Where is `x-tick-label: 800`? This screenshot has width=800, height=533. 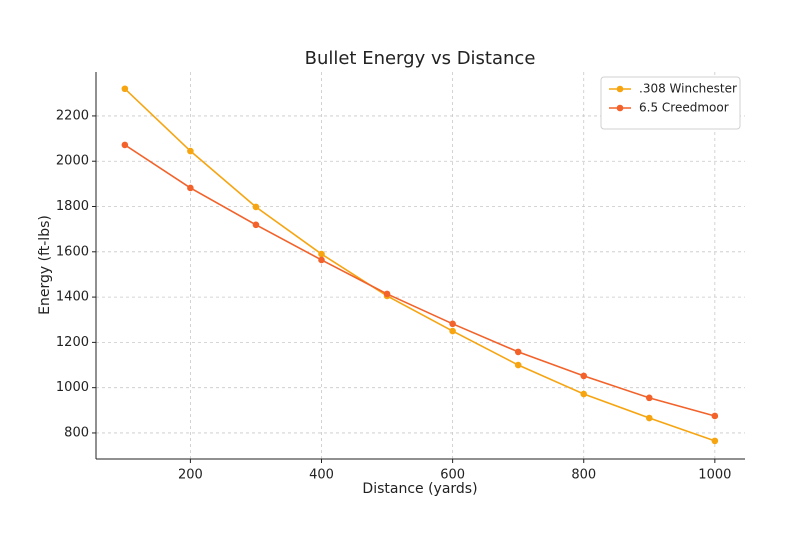 x-tick-label: 800 is located at coordinates (583, 475).